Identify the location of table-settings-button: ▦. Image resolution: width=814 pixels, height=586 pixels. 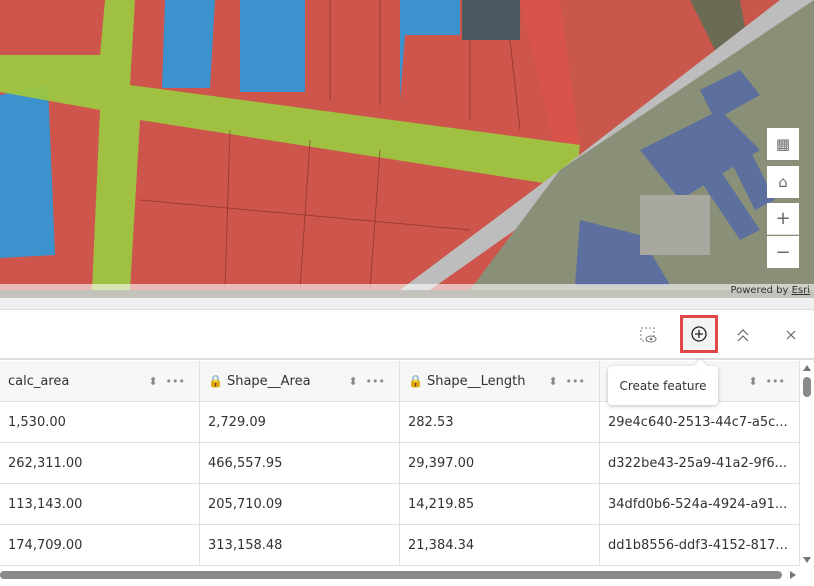
(783, 144).